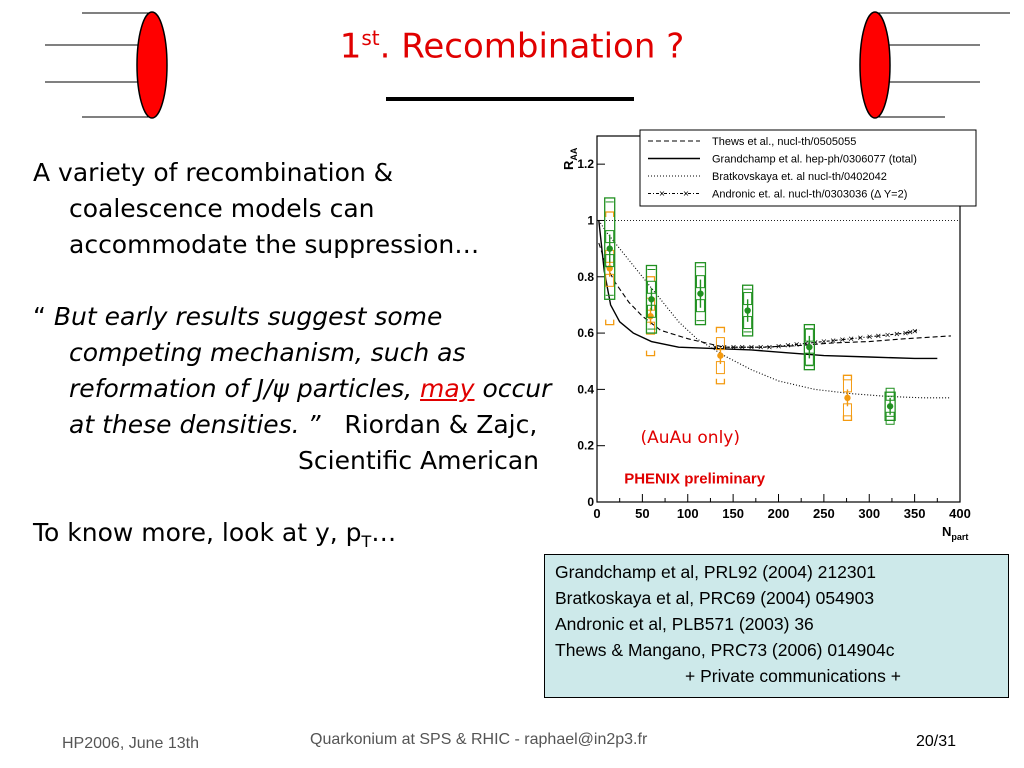  What do you see at coordinates (955, 533) in the screenshot?
I see `x-axis-title: Npart` at bounding box center [955, 533].